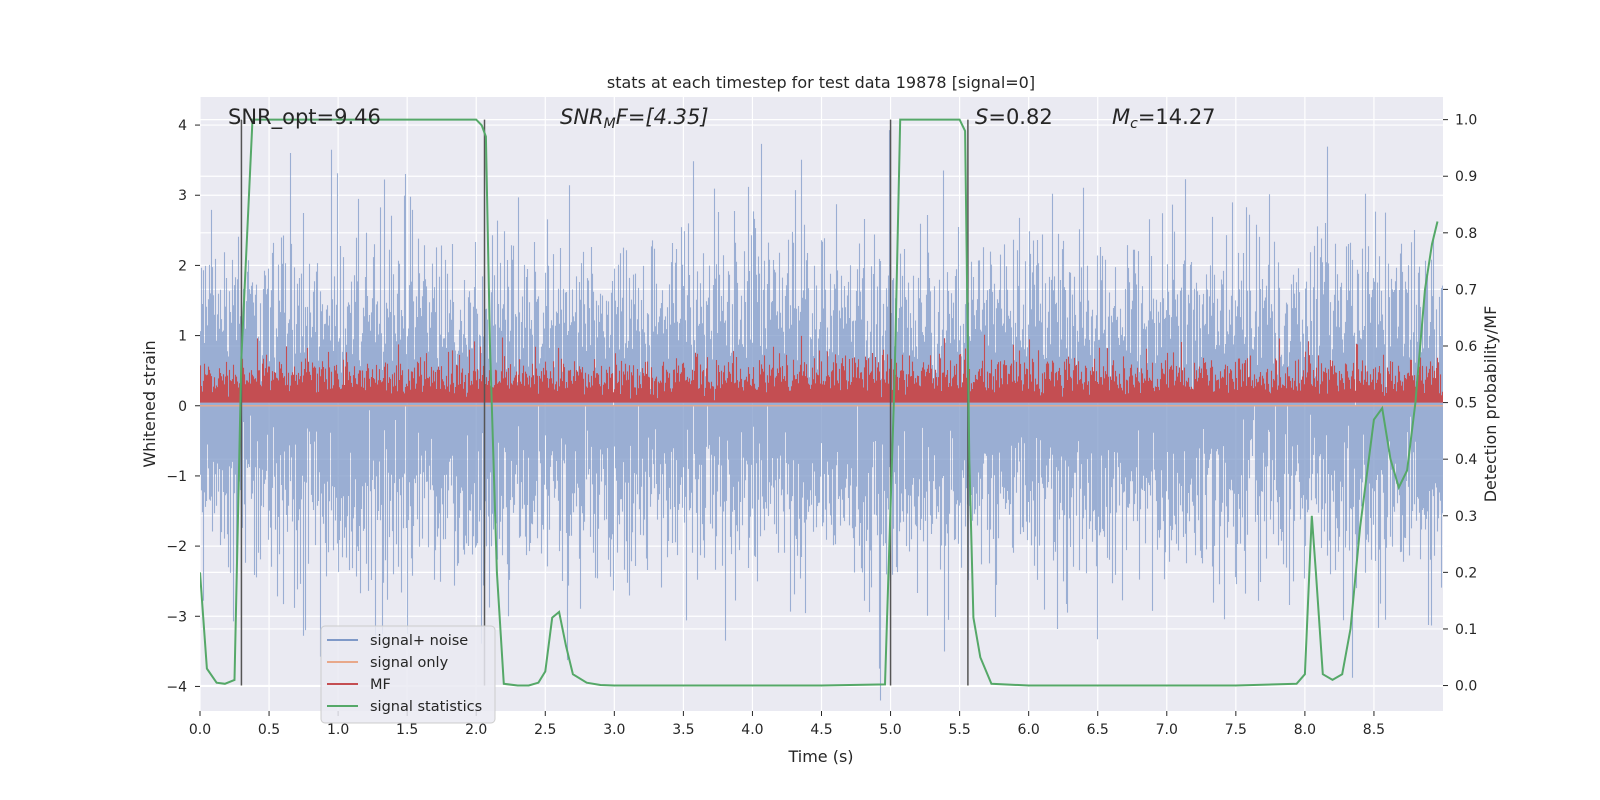 This screenshot has width=1600, height=800. What do you see at coordinates (149, 403) in the screenshot?
I see `y-axis-label: Whitened strain` at bounding box center [149, 403].